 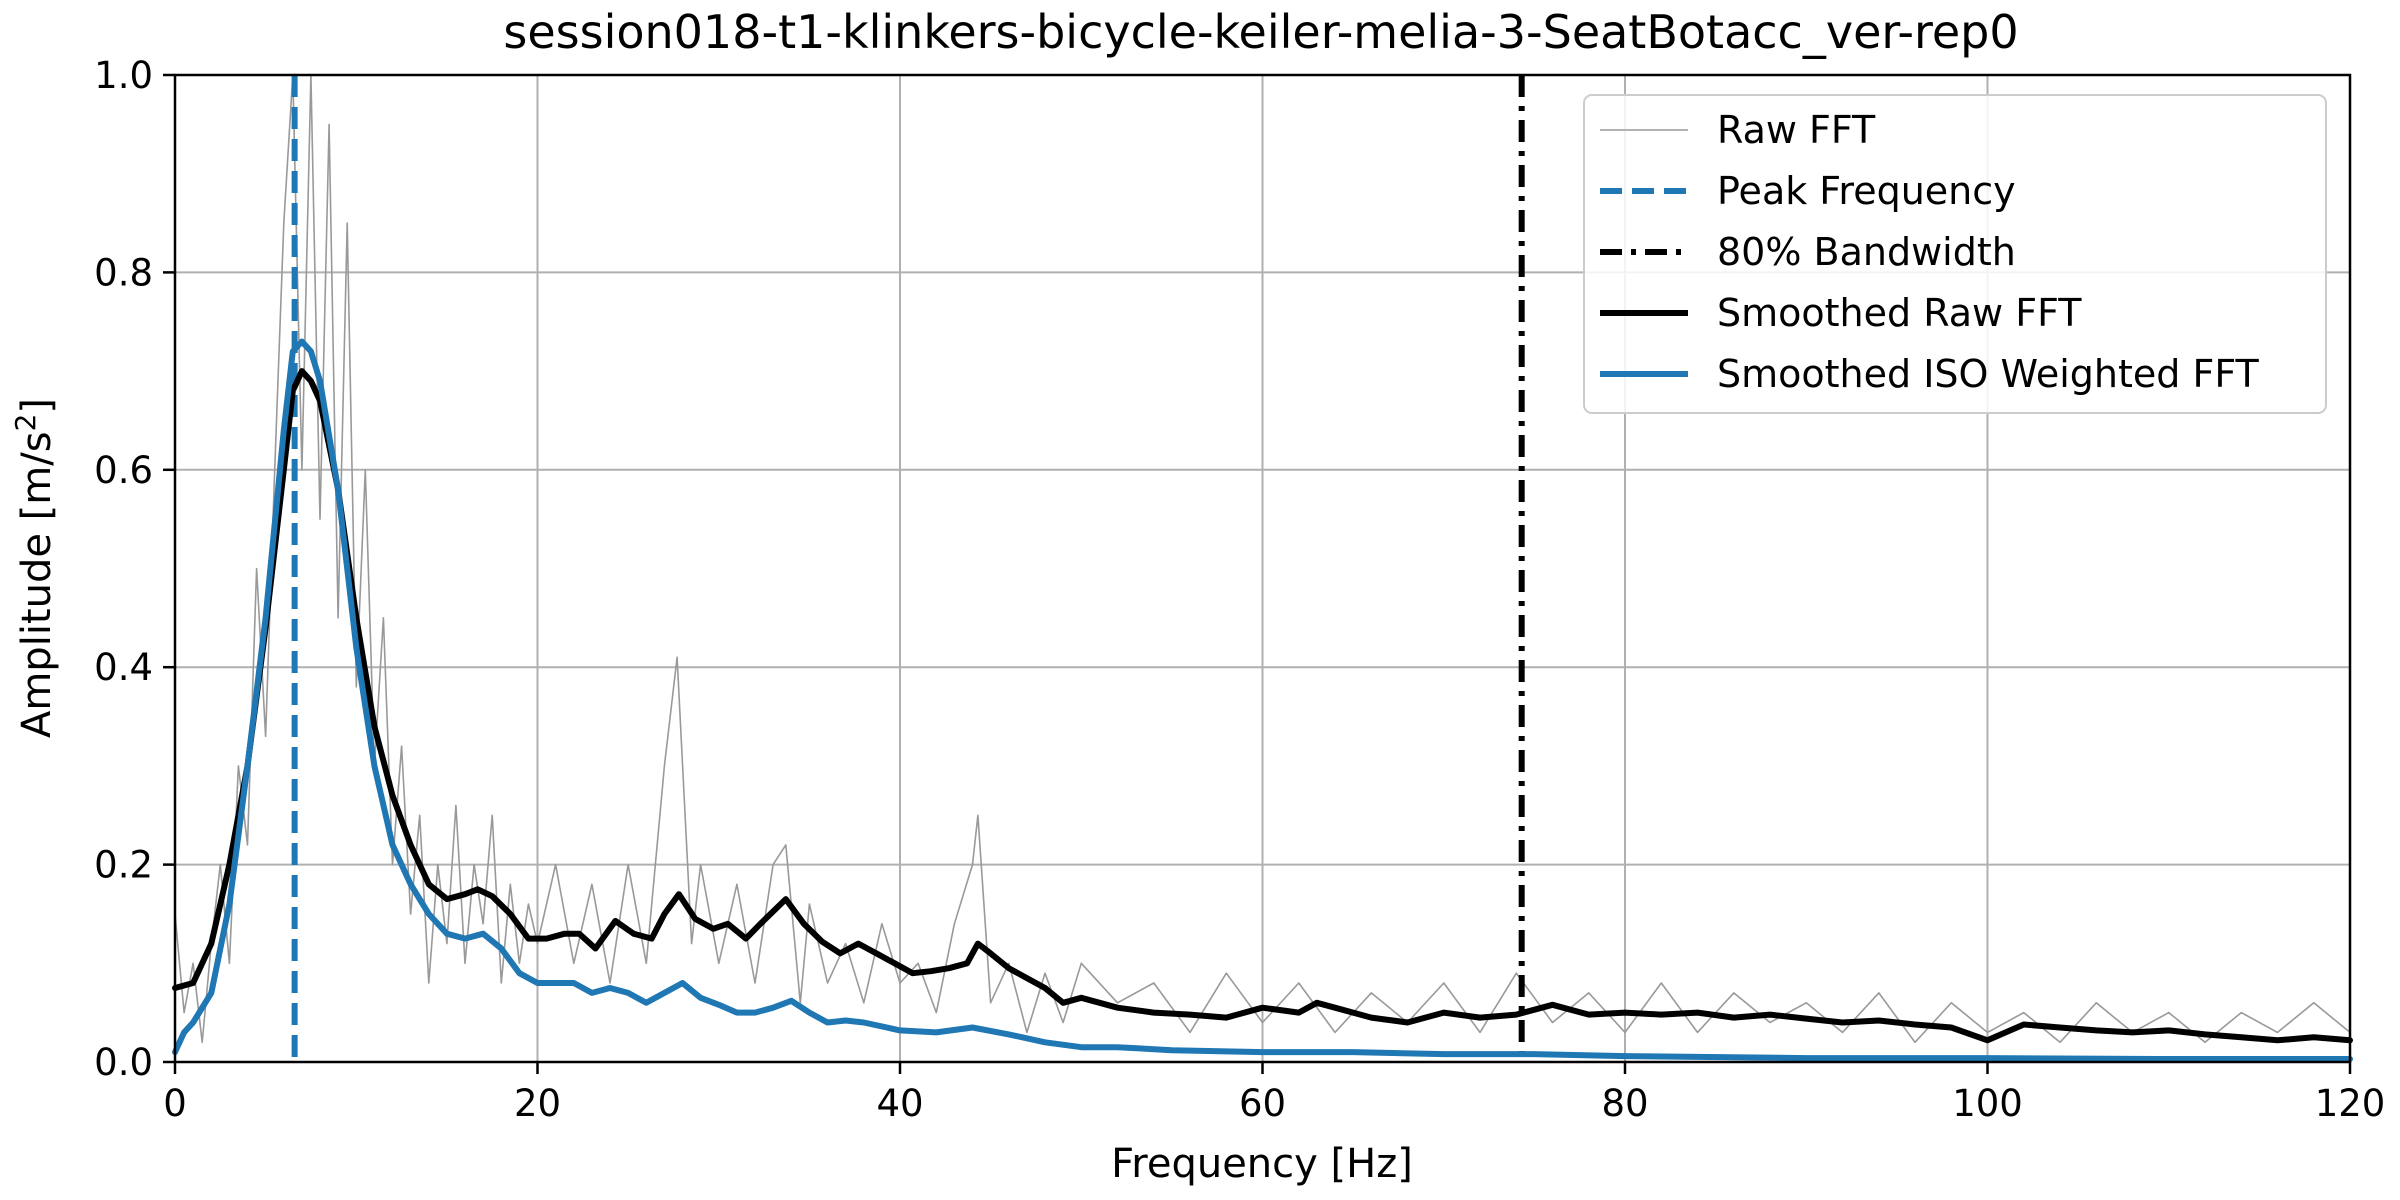 What do you see at coordinates (123, 470) in the screenshot?
I see `y-tick-label-3: 0.6` at bounding box center [123, 470].